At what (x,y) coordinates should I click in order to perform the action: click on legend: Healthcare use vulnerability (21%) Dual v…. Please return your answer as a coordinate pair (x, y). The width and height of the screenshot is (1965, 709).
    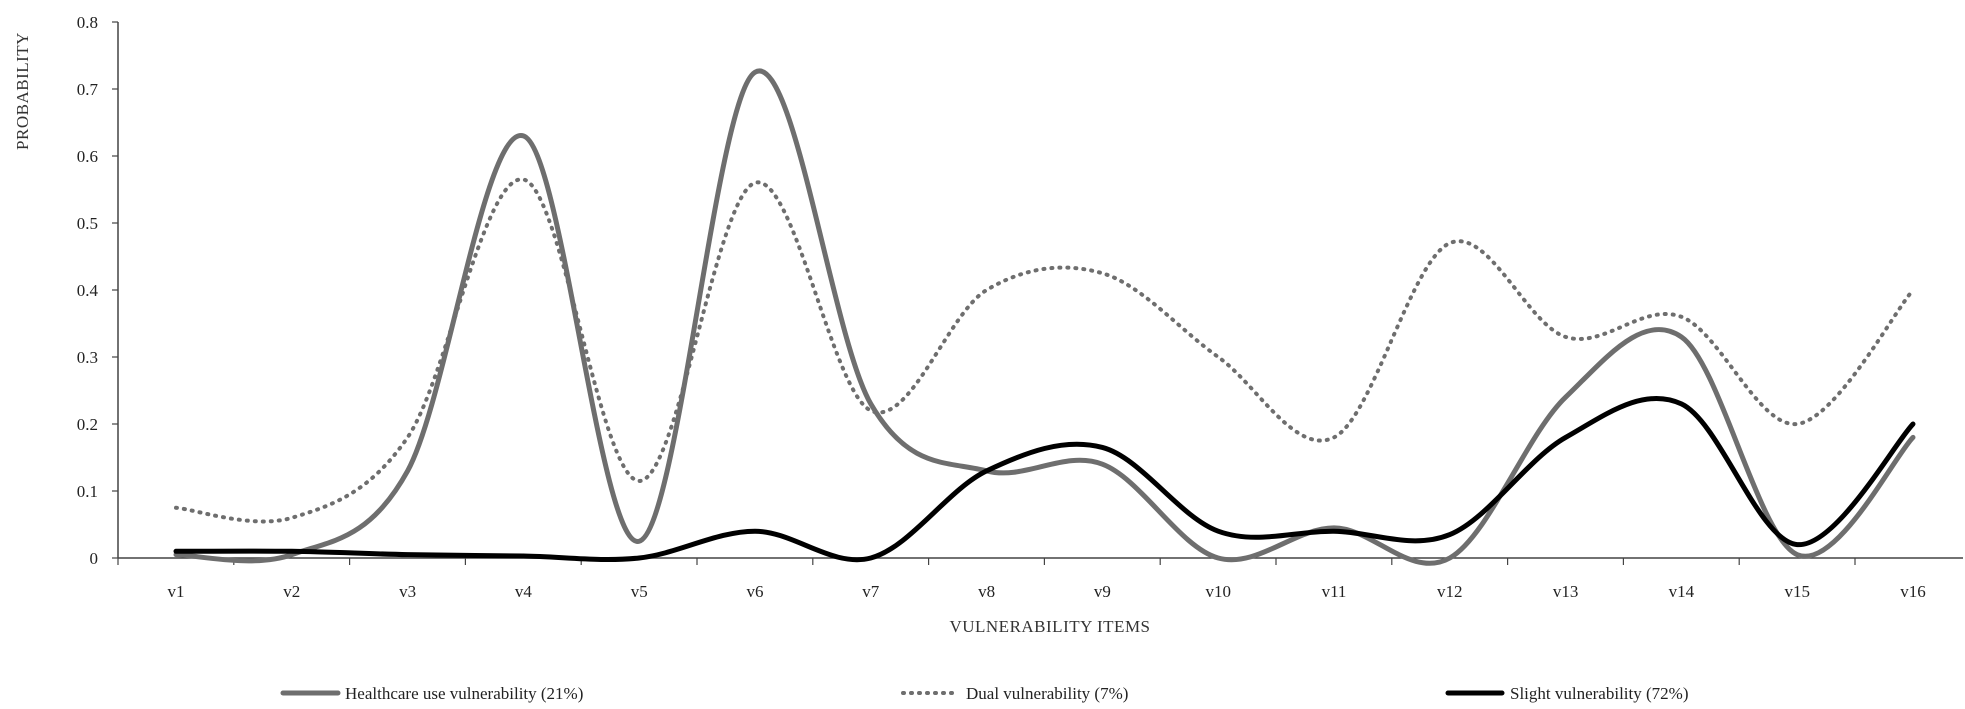
    Looking at the image, I should click on (984, 693).